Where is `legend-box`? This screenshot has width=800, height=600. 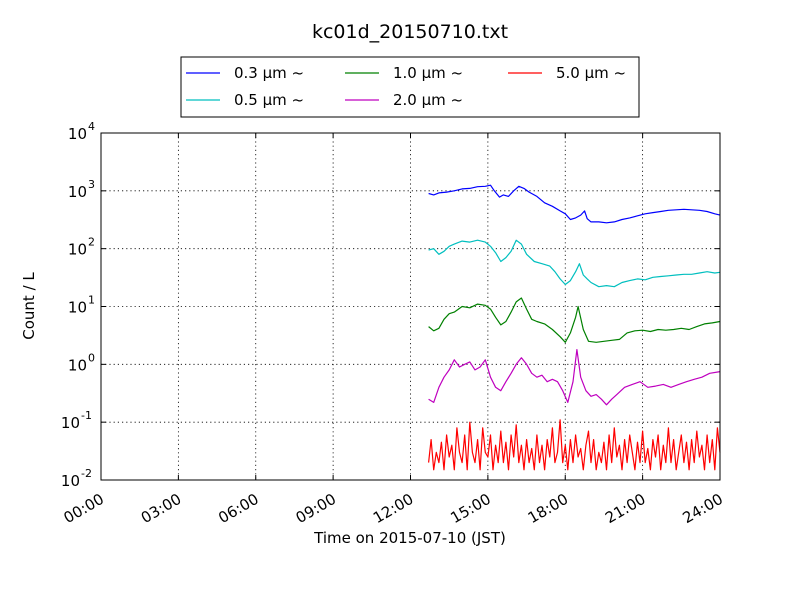 legend-box is located at coordinates (410, 87).